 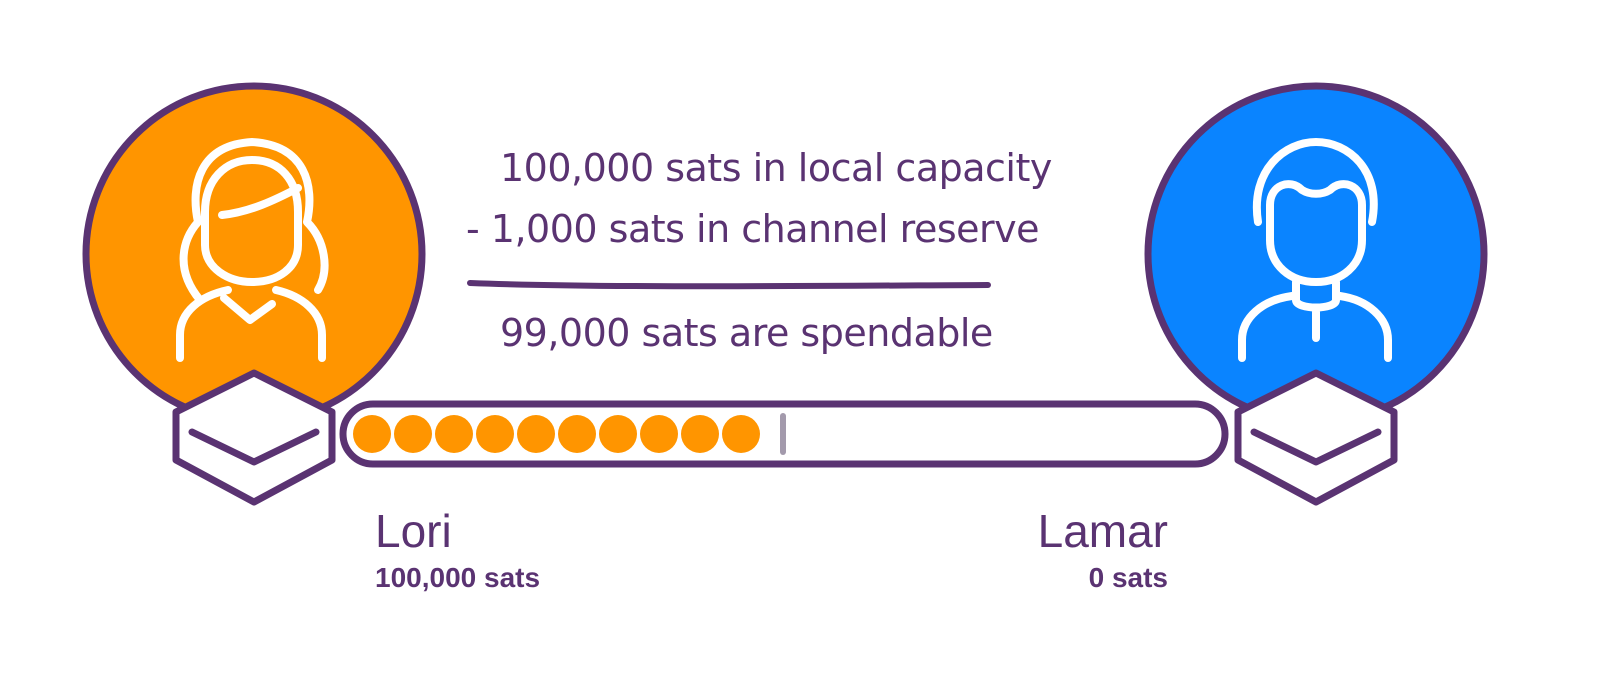 What do you see at coordinates (729, 285) in the screenshot?
I see `calculation-sum-line` at bounding box center [729, 285].